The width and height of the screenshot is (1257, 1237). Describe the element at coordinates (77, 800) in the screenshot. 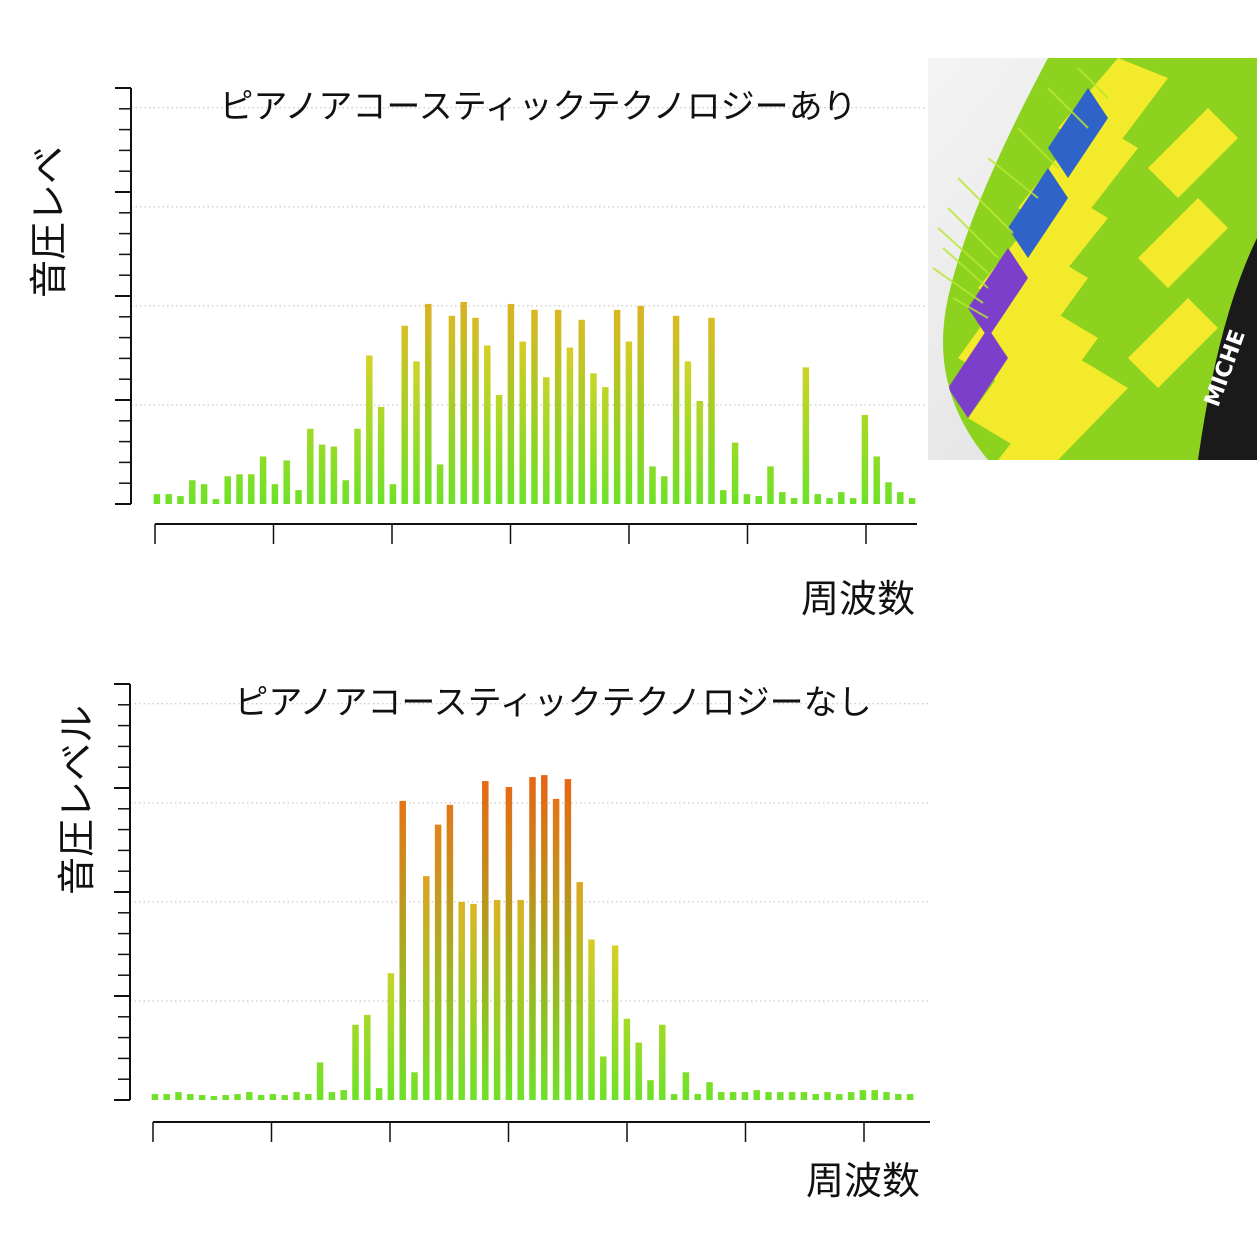

I see `y-axis-label: 音圧レベル` at that location.